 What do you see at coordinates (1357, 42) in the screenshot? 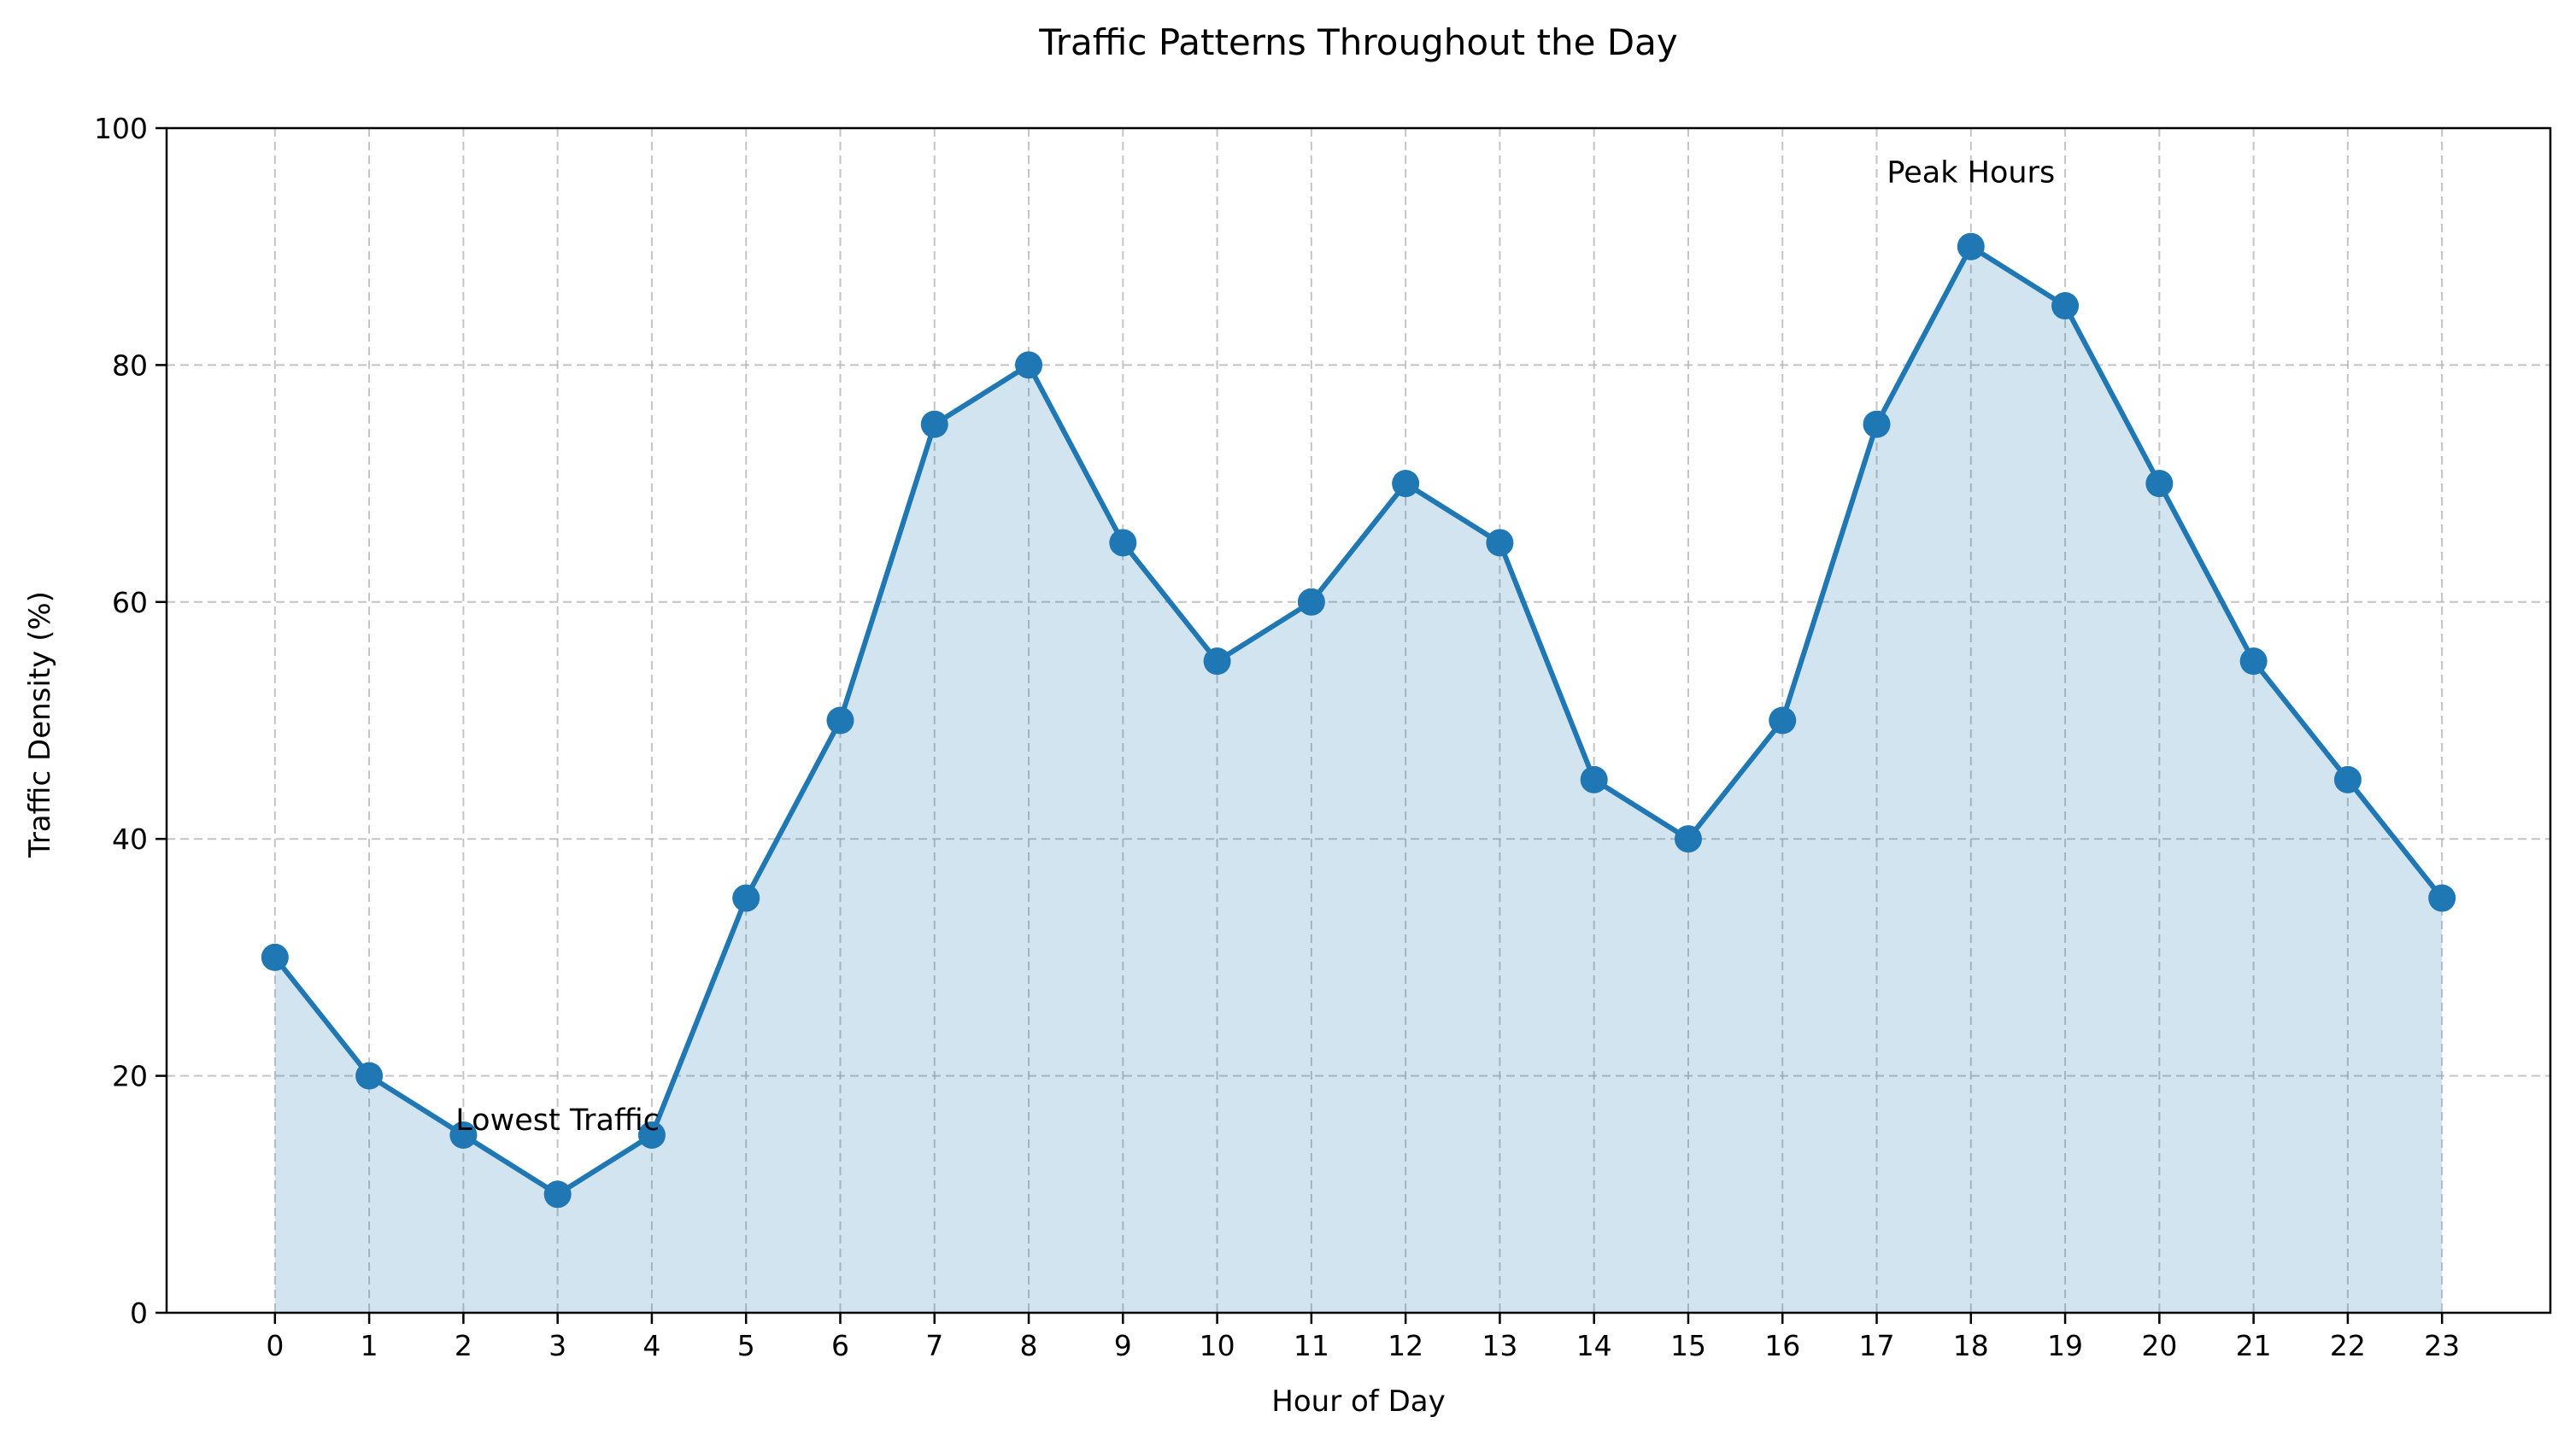
I see `chart-title: Traffic Patterns Throughout the Day` at bounding box center [1357, 42].